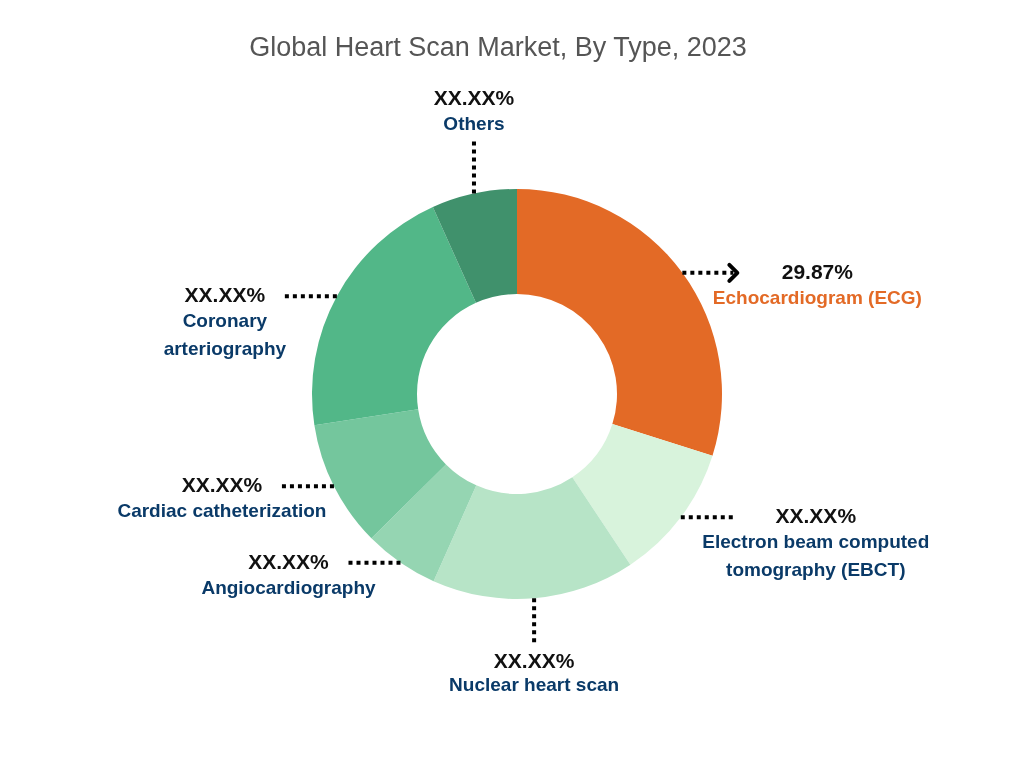  I want to click on slice-label: Angiocardiography, so click(289, 587).